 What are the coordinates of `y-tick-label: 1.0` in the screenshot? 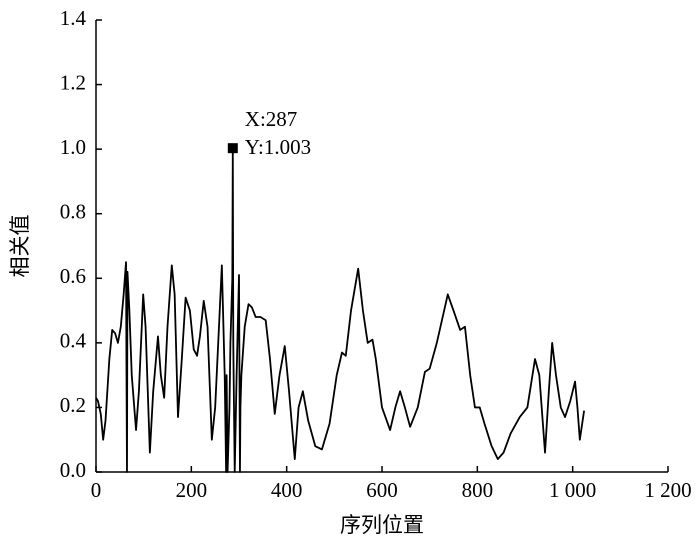 It's located at (73, 147).